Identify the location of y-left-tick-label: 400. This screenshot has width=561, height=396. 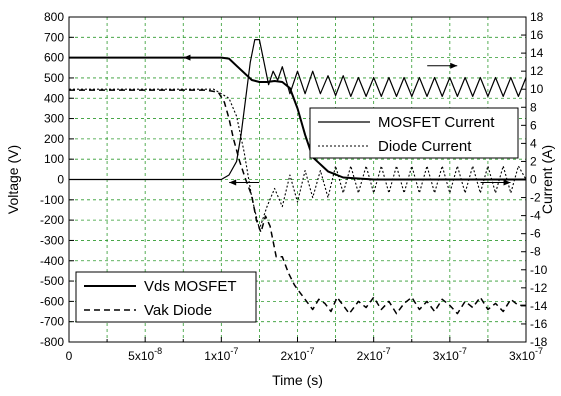
(54, 98).